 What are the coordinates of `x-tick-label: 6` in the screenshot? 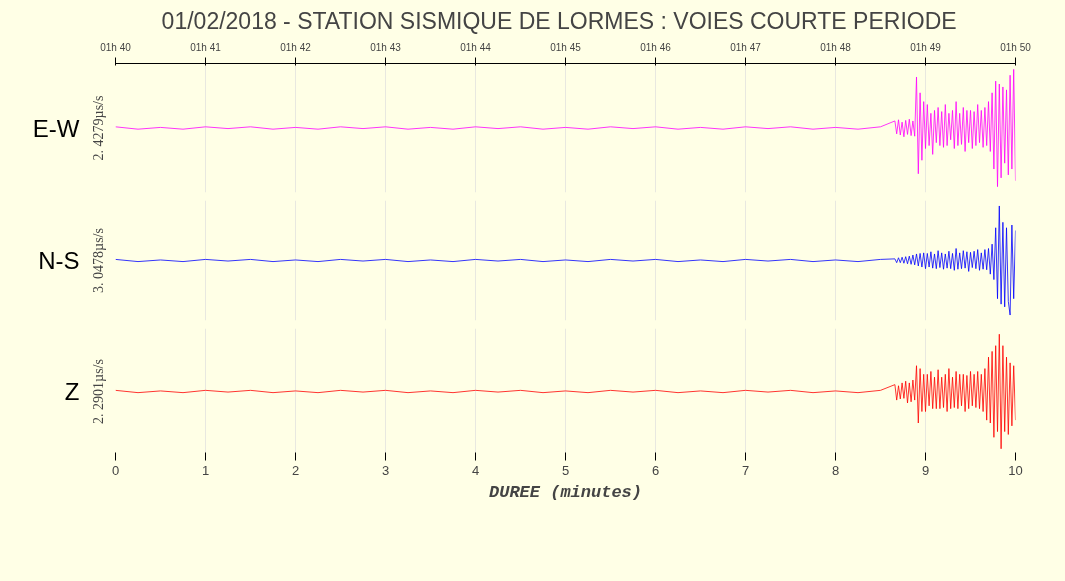 It's located at (655, 470).